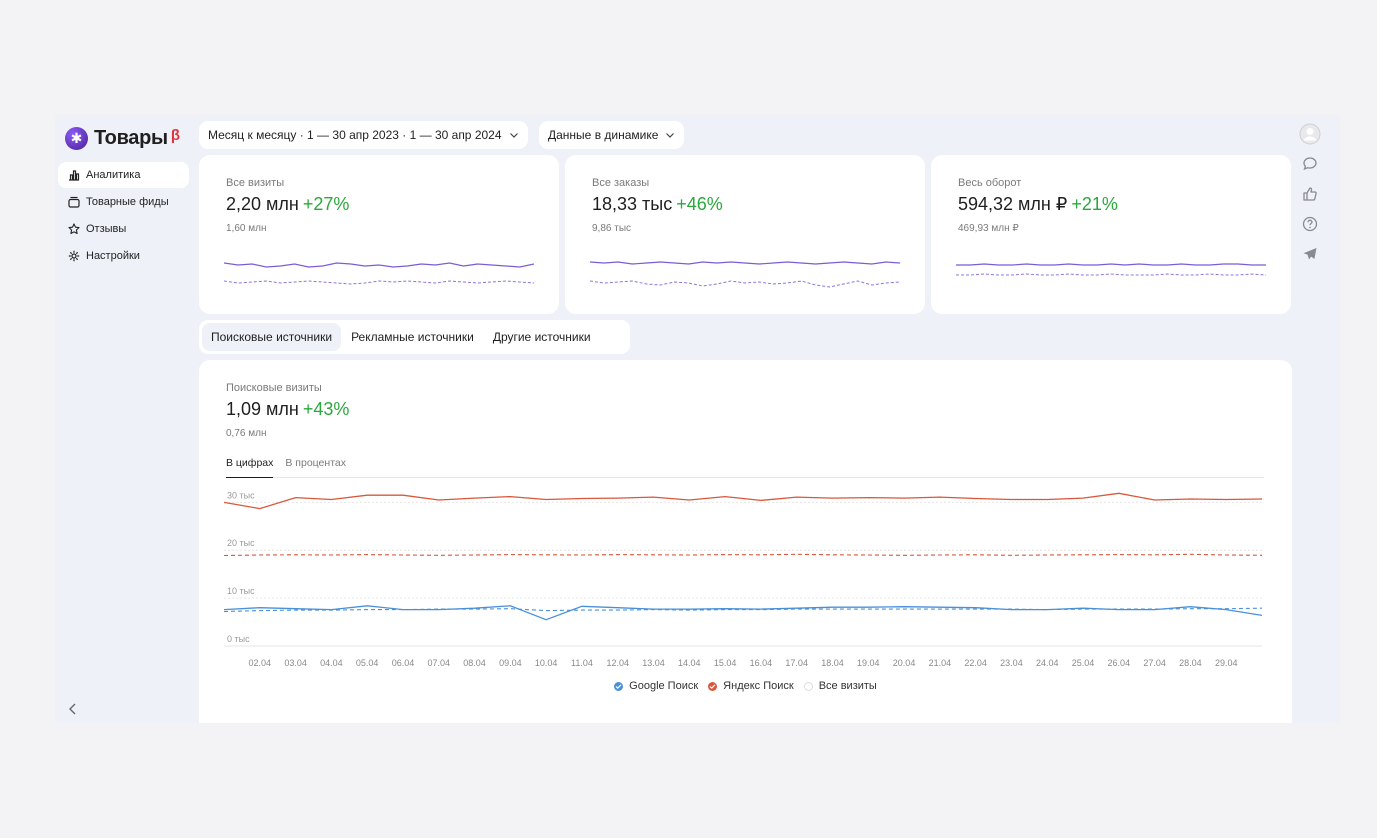  What do you see at coordinates (260, 663) in the screenshot?
I see `x-tick-label: 02.04` at bounding box center [260, 663].